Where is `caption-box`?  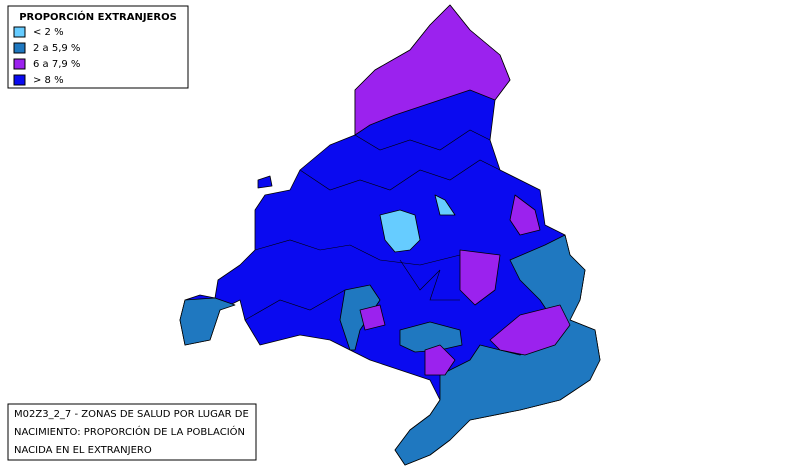 caption-box is located at coordinates (132, 432).